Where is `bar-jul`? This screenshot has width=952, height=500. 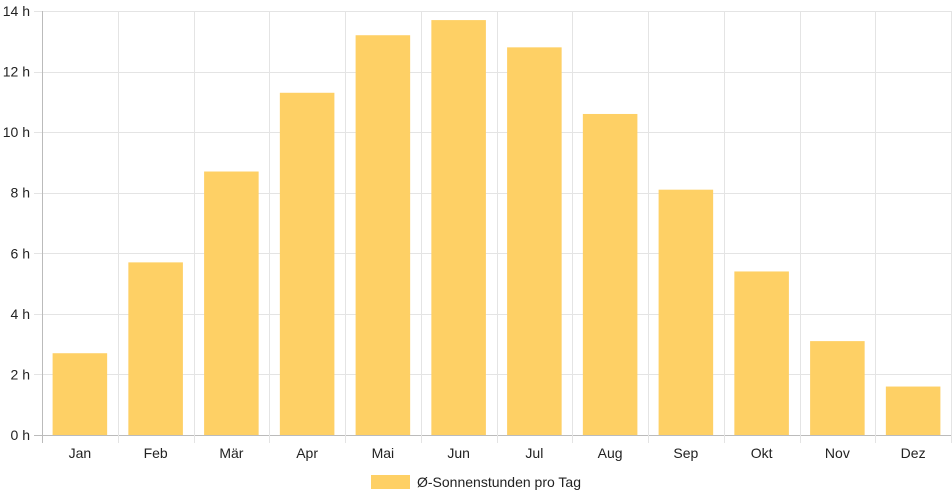
bar-jul is located at coordinates (534, 241).